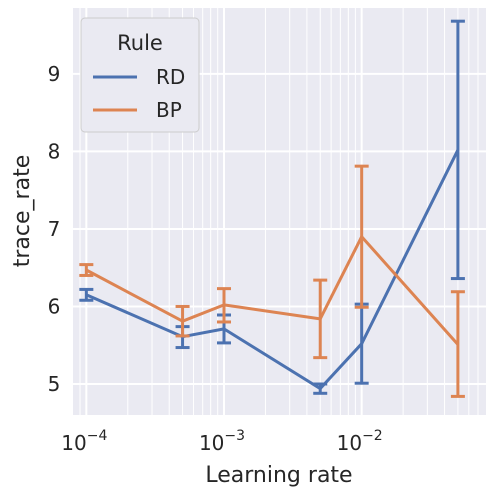  Describe the element at coordinates (22, 211) in the screenshot. I see `y-axis-label: trace_rate` at that location.